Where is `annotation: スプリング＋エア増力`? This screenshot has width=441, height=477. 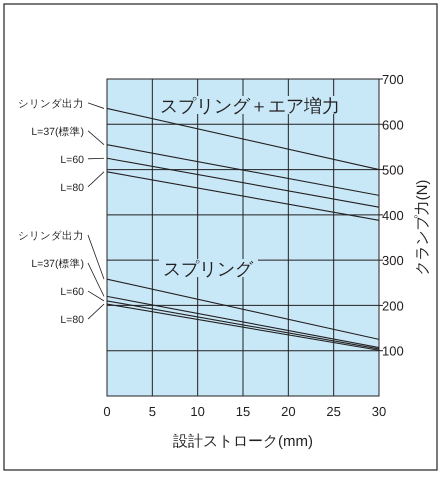
annotation: スプリング＋エア増力 is located at coordinates (250, 106).